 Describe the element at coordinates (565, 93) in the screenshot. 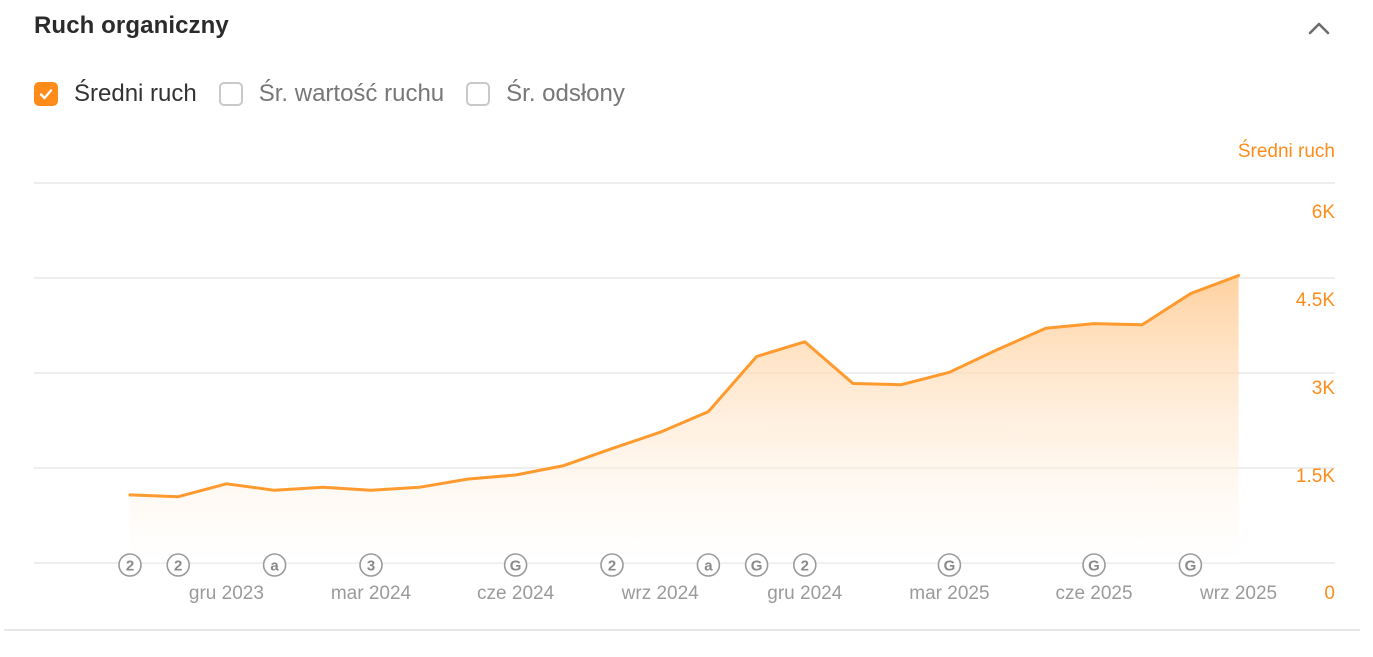

I see `toggle-label: Śr. odsłony` at that location.